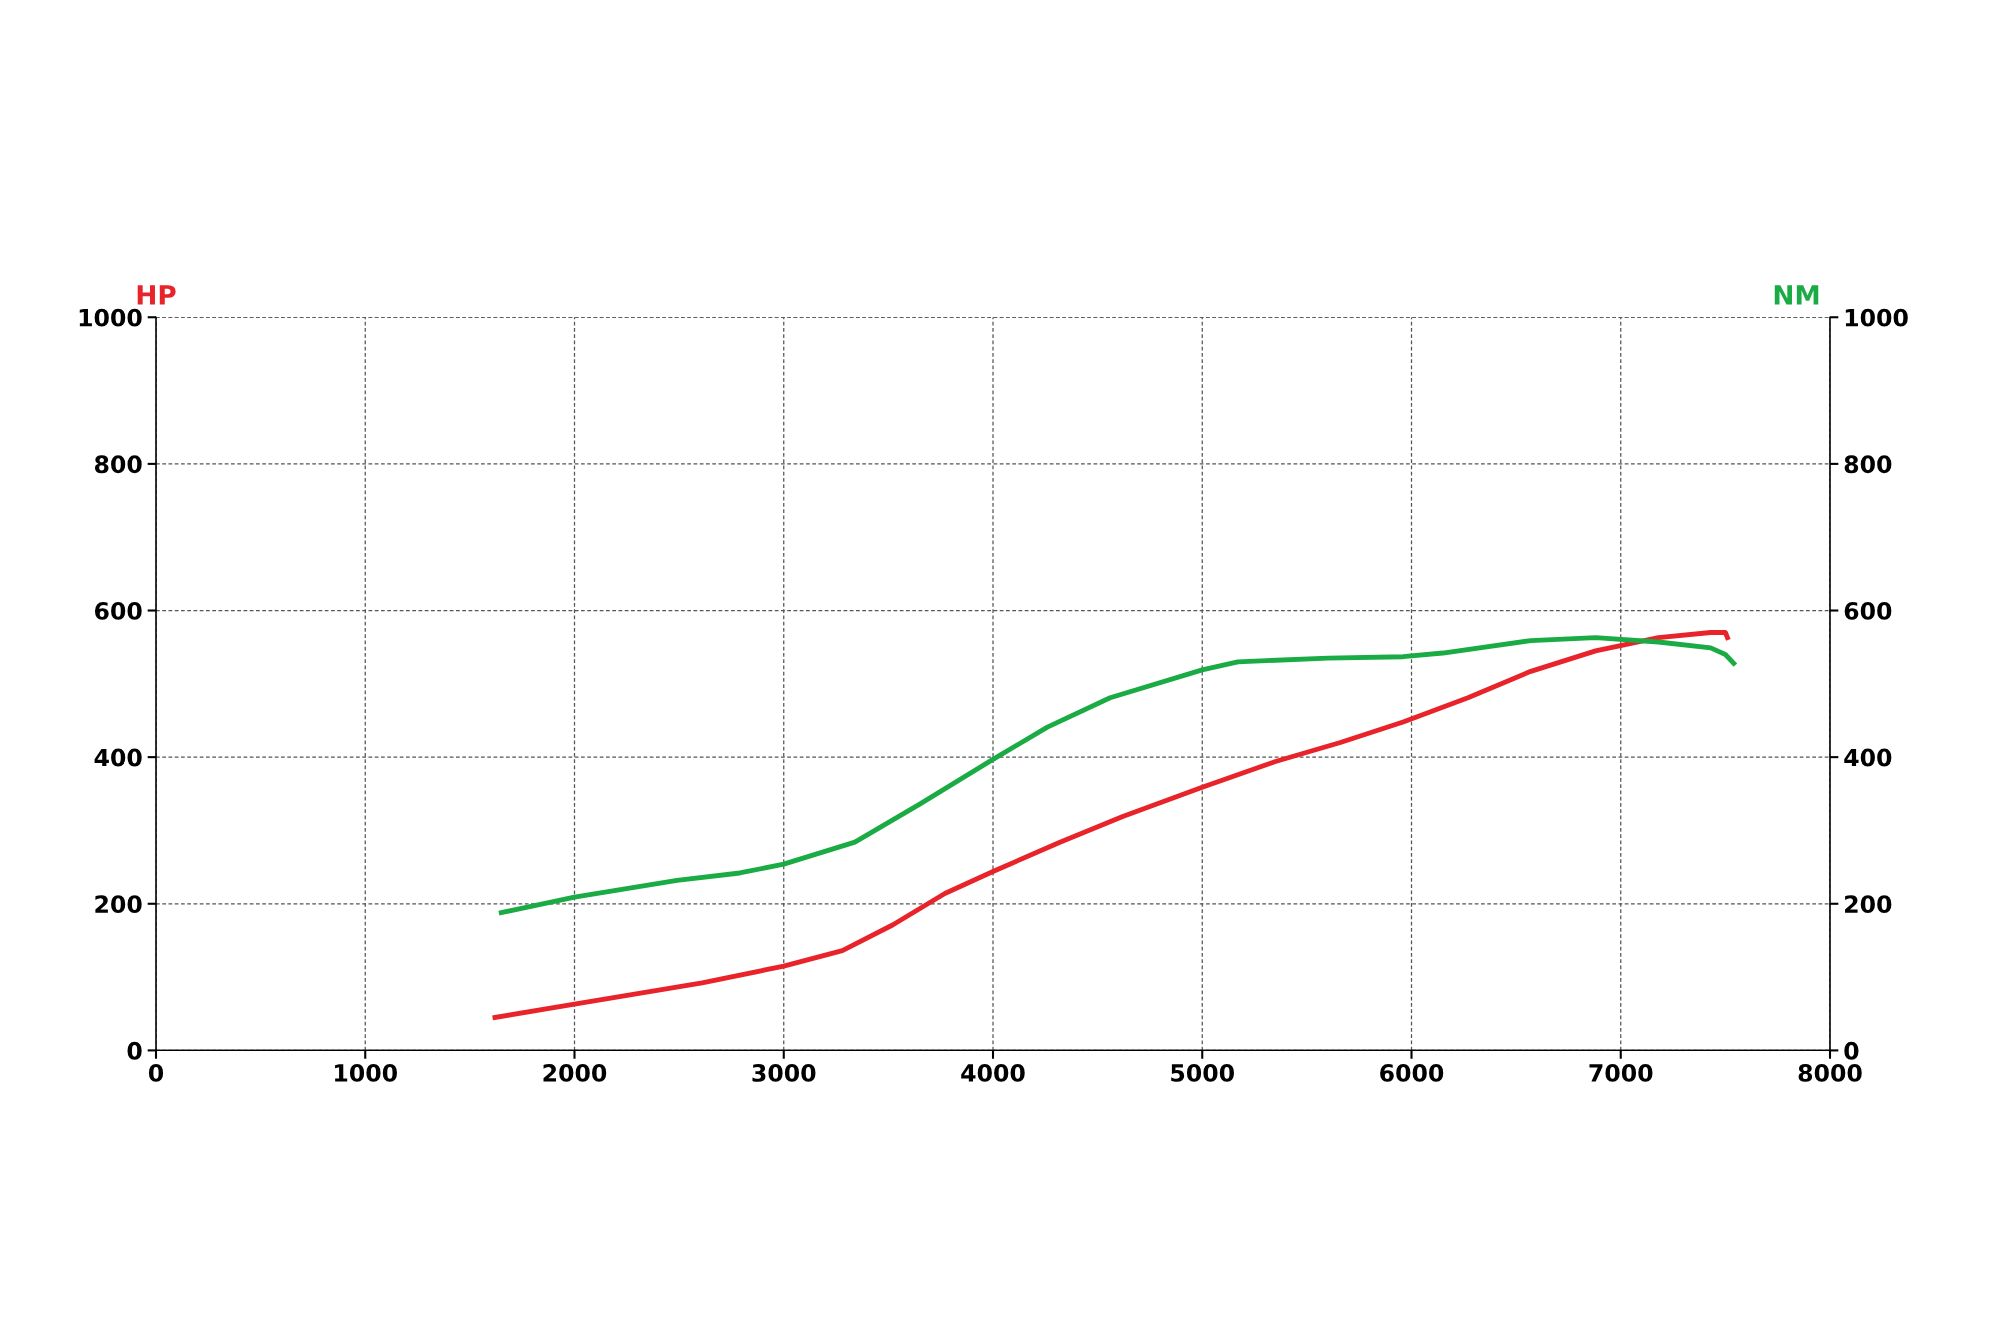  I want to click on y-axis-title: HP, so click(156, 295).